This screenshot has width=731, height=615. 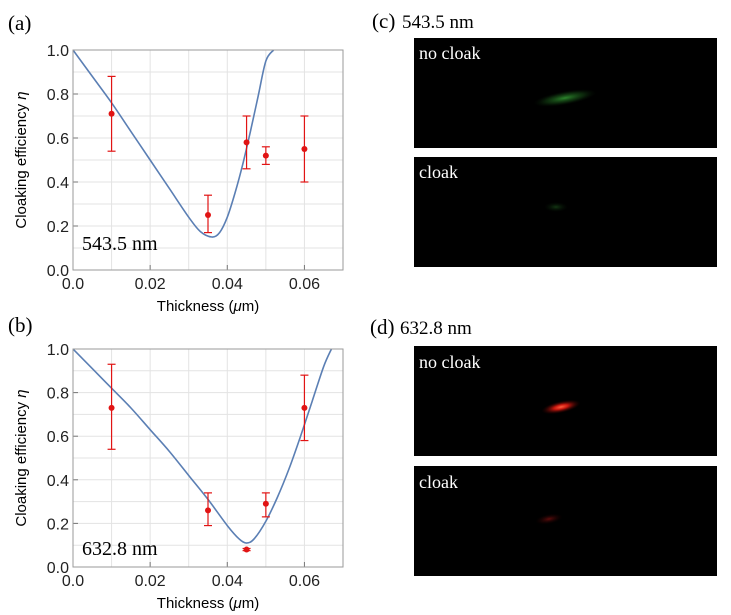 I want to click on image-frame-cloak-green: cloak, so click(x=565, y=212).